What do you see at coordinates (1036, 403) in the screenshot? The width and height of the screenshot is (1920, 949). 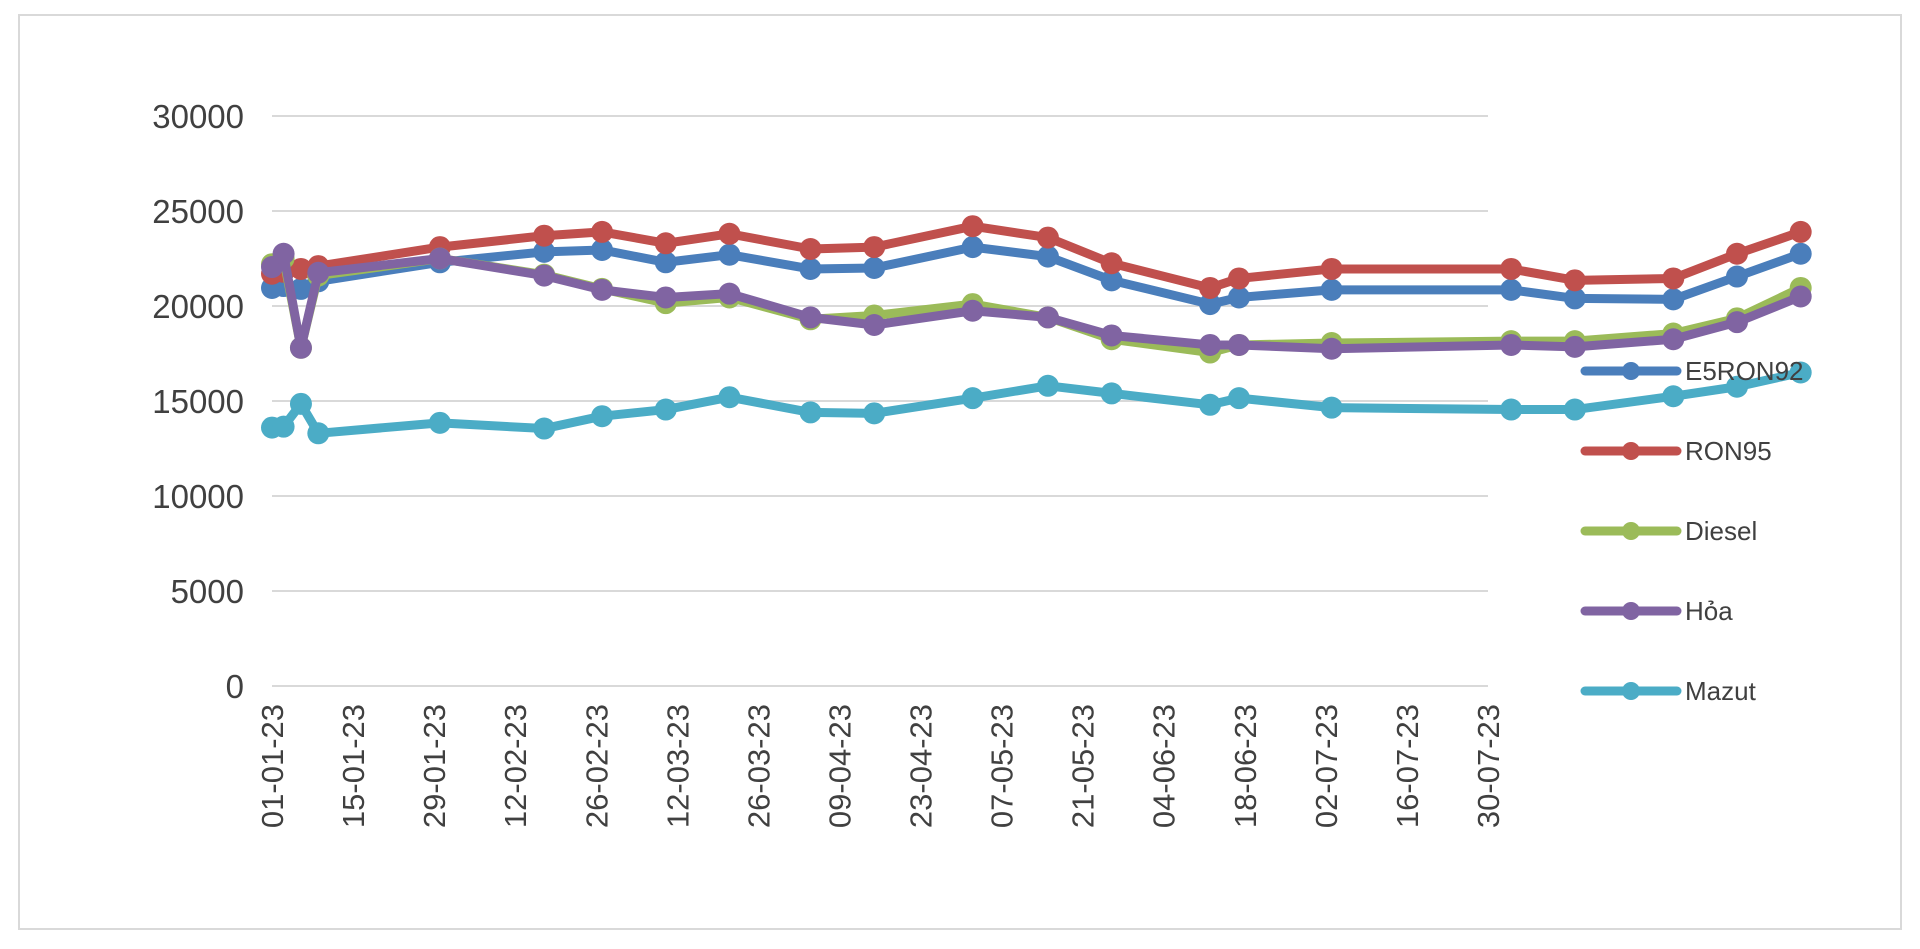 I see `series-mazut` at bounding box center [1036, 403].